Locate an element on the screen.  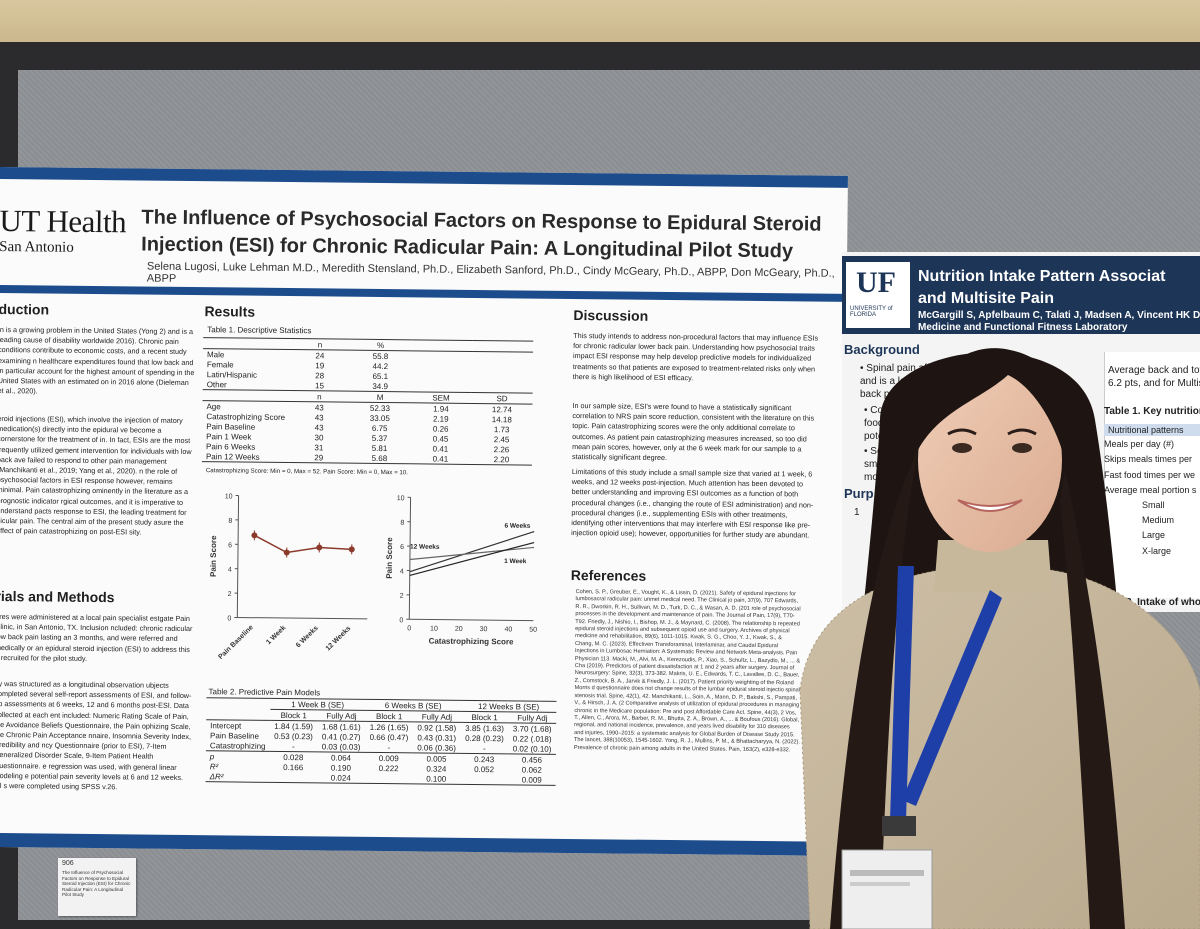
poster-number: 906 is located at coordinates (68, 863).